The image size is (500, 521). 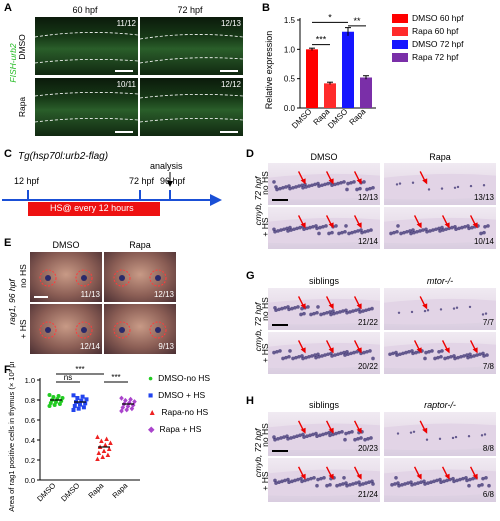 What do you see at coordinates (22, 47) in the screenshot?
I see `panel-a-row-dmso: DMSO` at bounding box center [22, 47].